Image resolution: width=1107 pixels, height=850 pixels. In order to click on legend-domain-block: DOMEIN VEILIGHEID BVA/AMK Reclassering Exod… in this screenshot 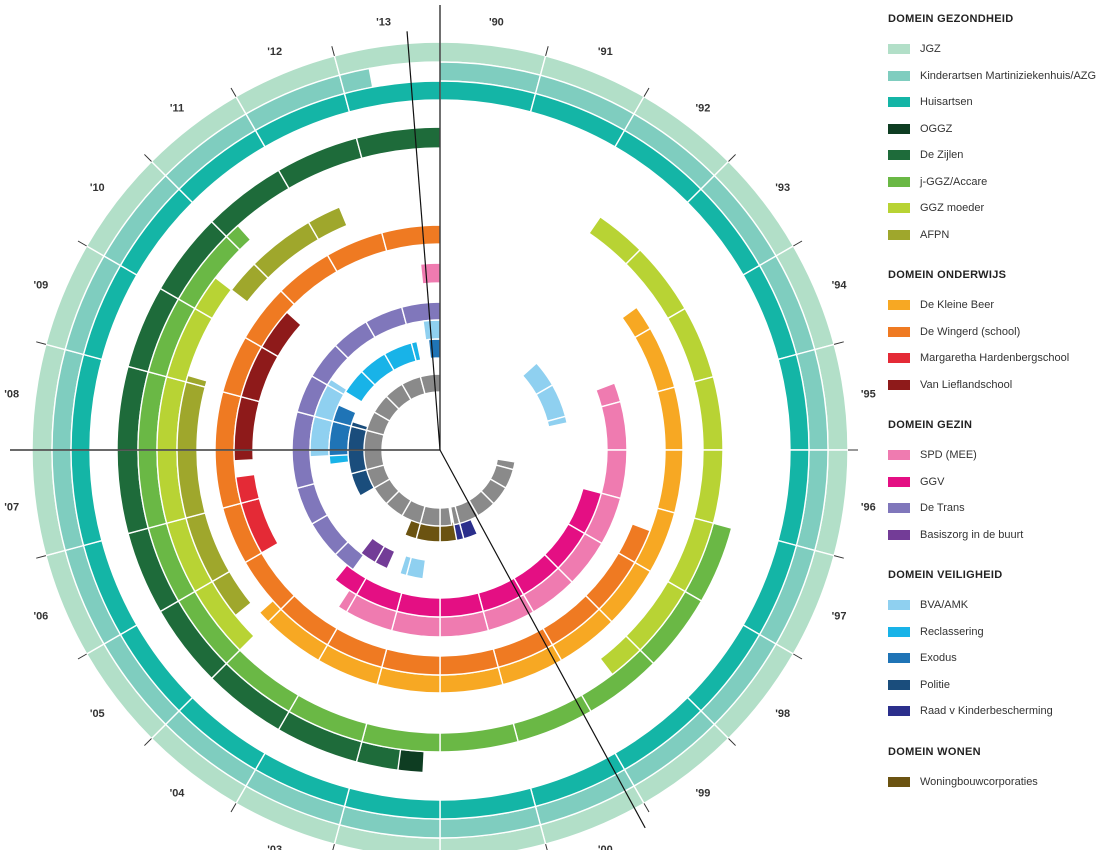, I will do `click(995, 646)`.